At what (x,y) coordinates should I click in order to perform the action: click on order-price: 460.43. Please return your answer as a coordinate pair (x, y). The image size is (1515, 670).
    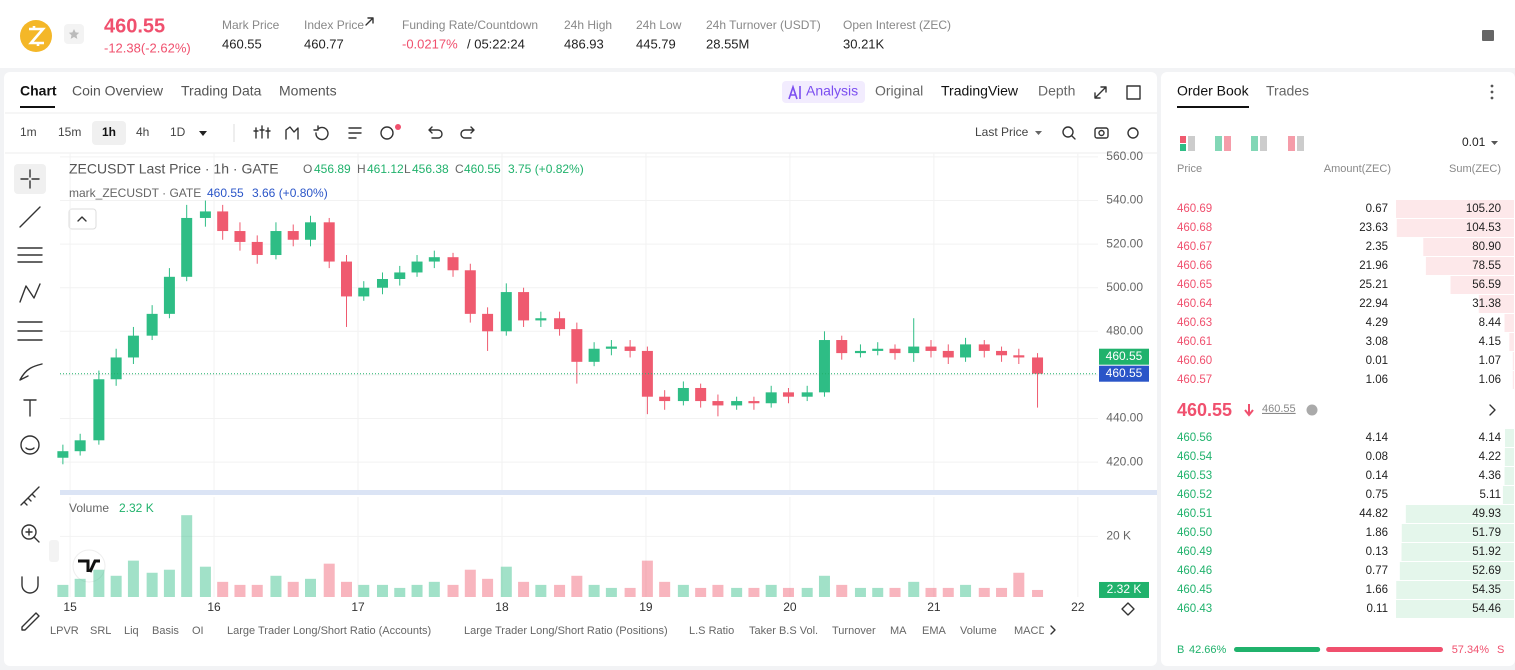
    Looking at the image, I should click on (1194, 609).